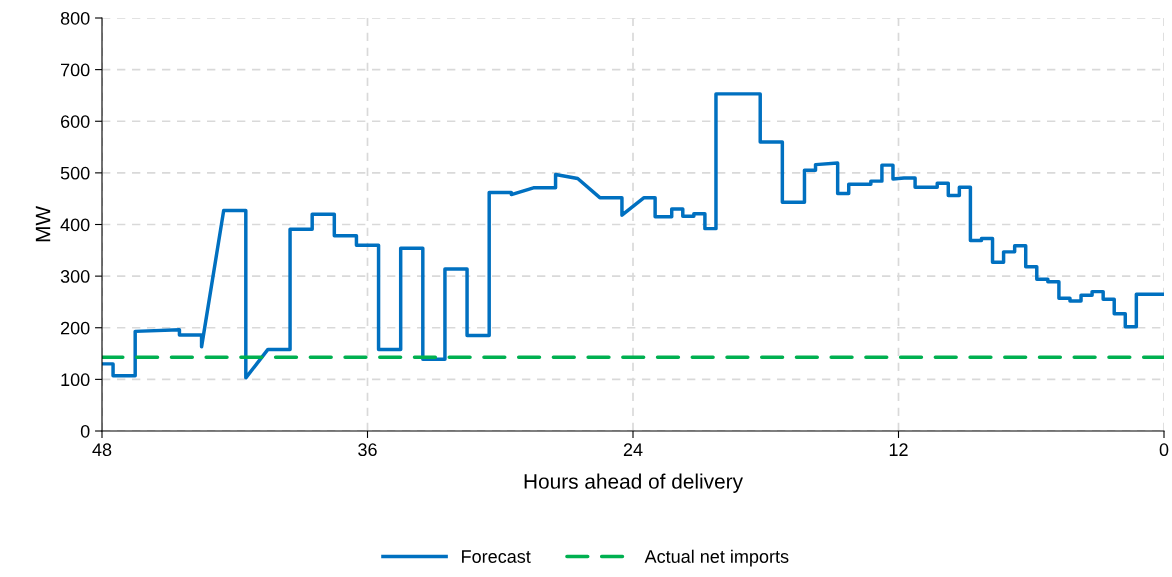  What do you see at coordinates (633, 449) in the screenshot?
I see `x-tick-label: 24` at bounding box center [633, 449].